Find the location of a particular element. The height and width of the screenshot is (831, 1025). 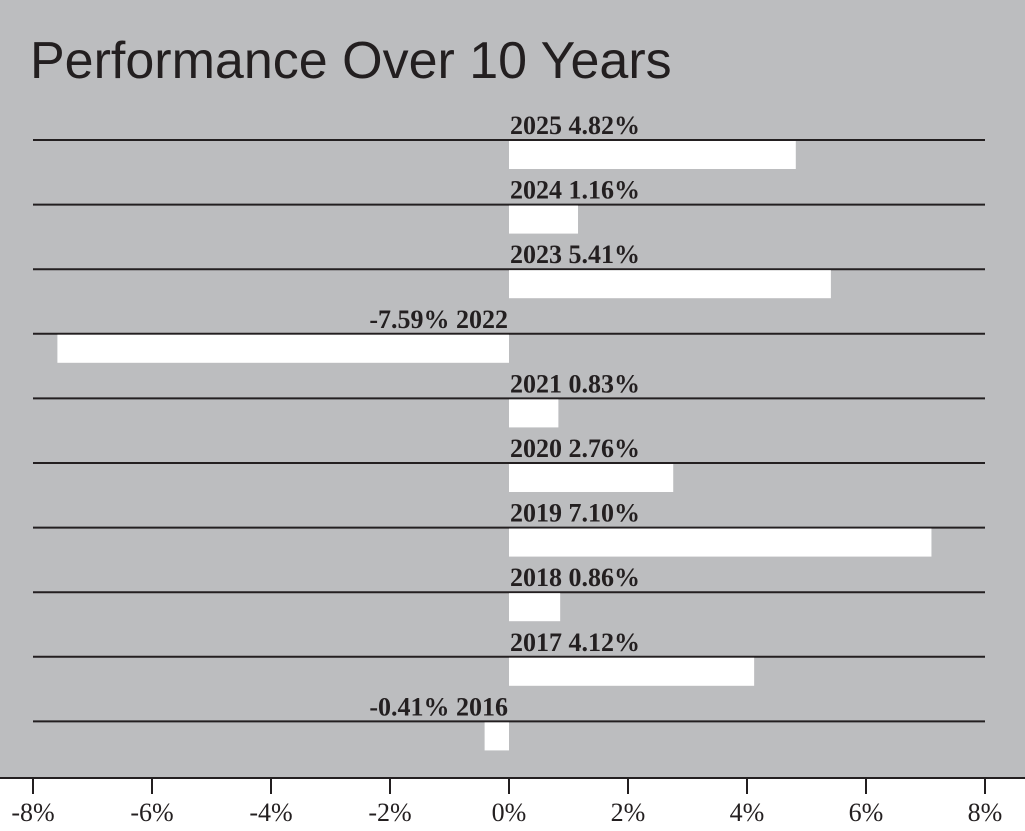

bar-row: 2019 7.10% is located at coordinates (509, 528).